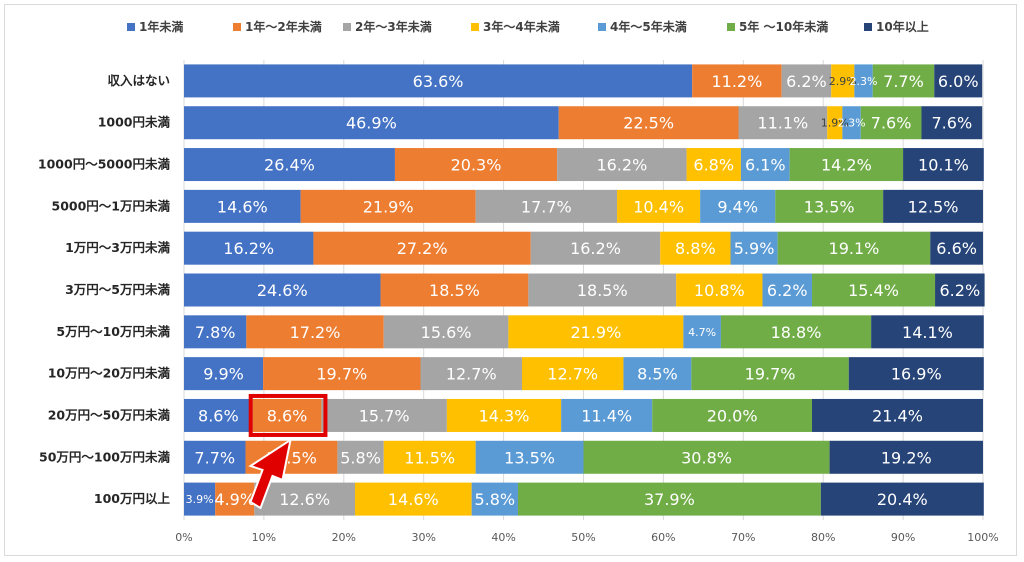  Describe the element at coordinates (283, 26) in the screenshot. I see `legend-label: 1年～2年未満` at that location.